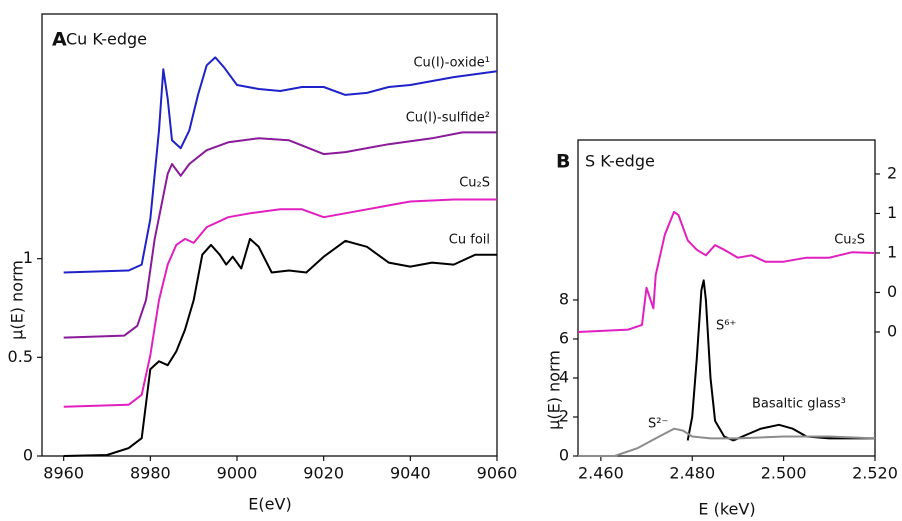  What do you see at coordinates (564, 415) in the screenshot?
I see `y-tick-label: 2` at bounding box center [564, 415].